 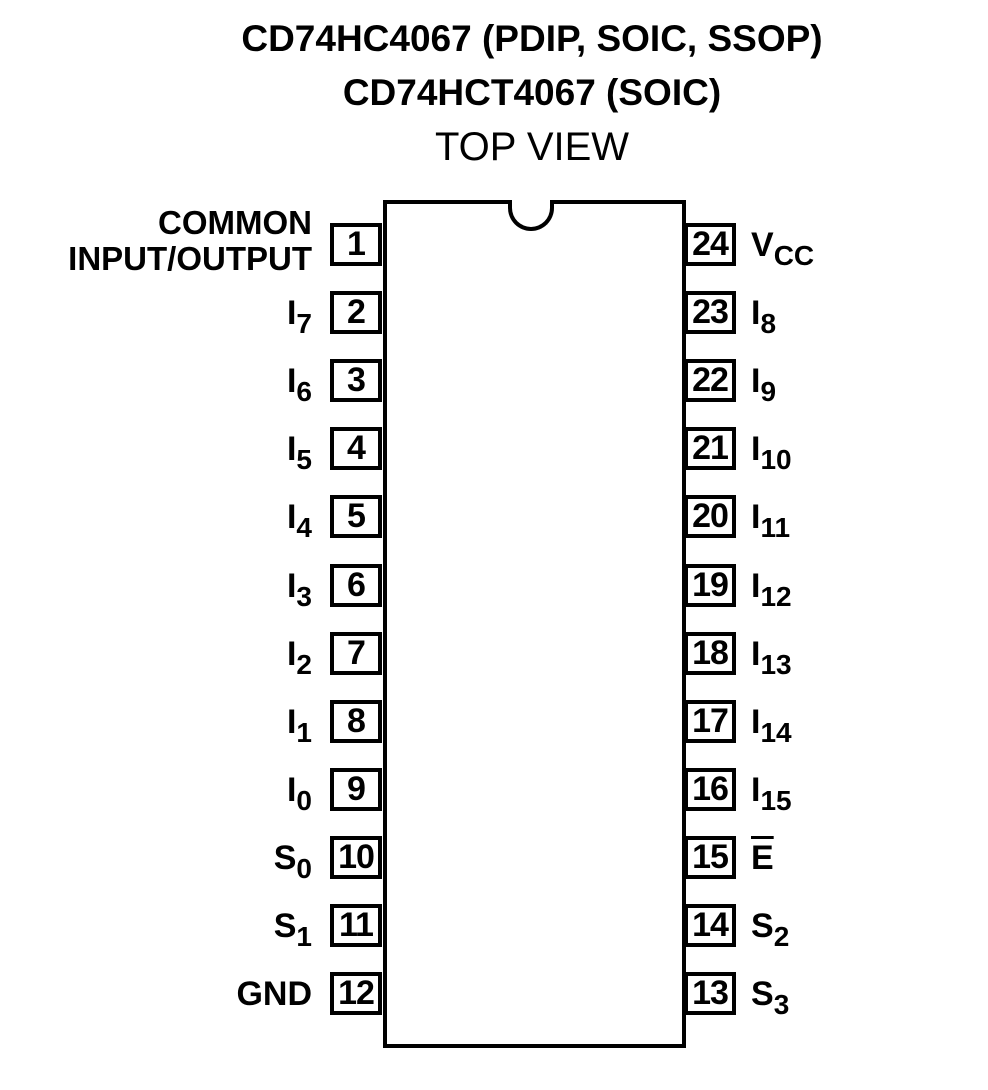 I want to click on pin-14-label: S2, so click(x=770, y=928).